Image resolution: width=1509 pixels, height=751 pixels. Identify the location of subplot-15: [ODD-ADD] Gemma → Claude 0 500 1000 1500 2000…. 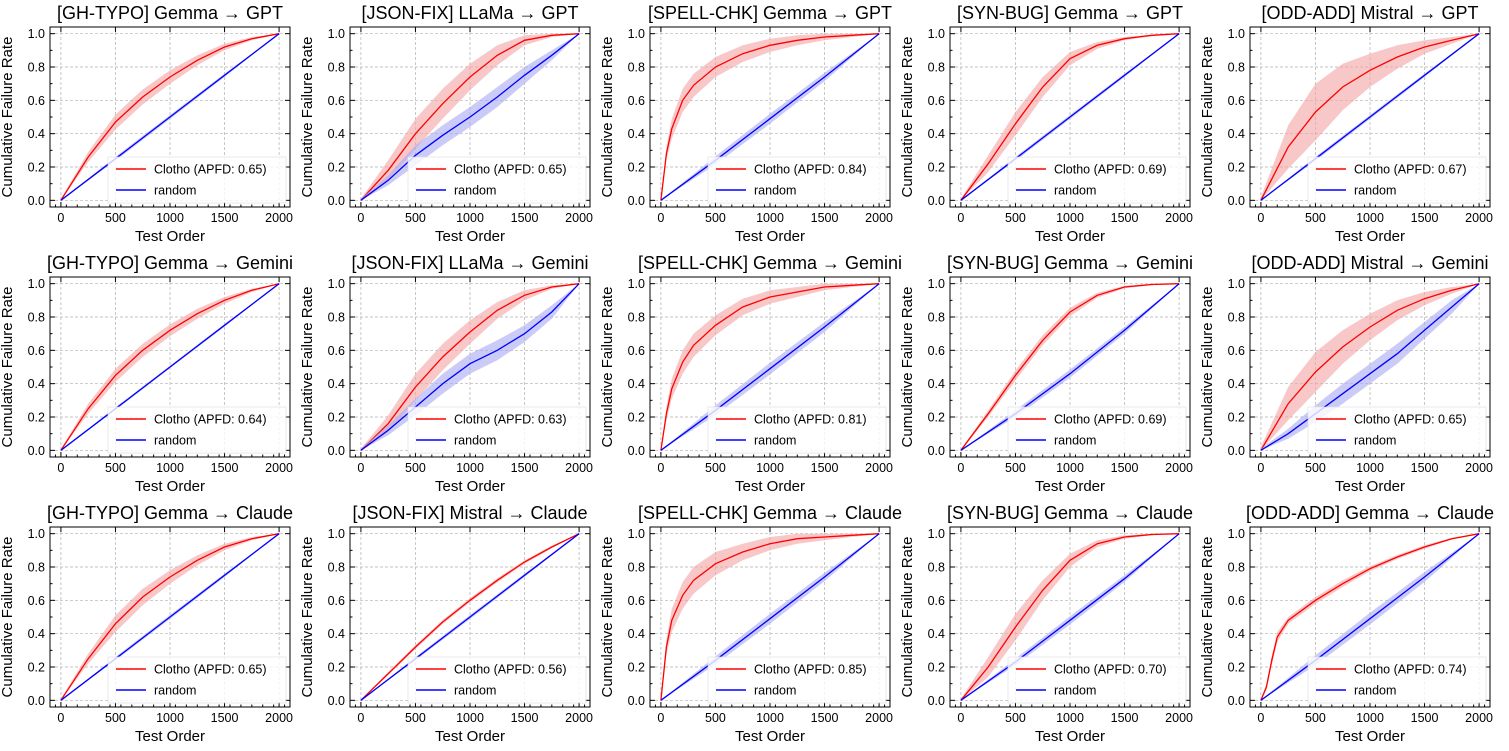
(1346, 624).